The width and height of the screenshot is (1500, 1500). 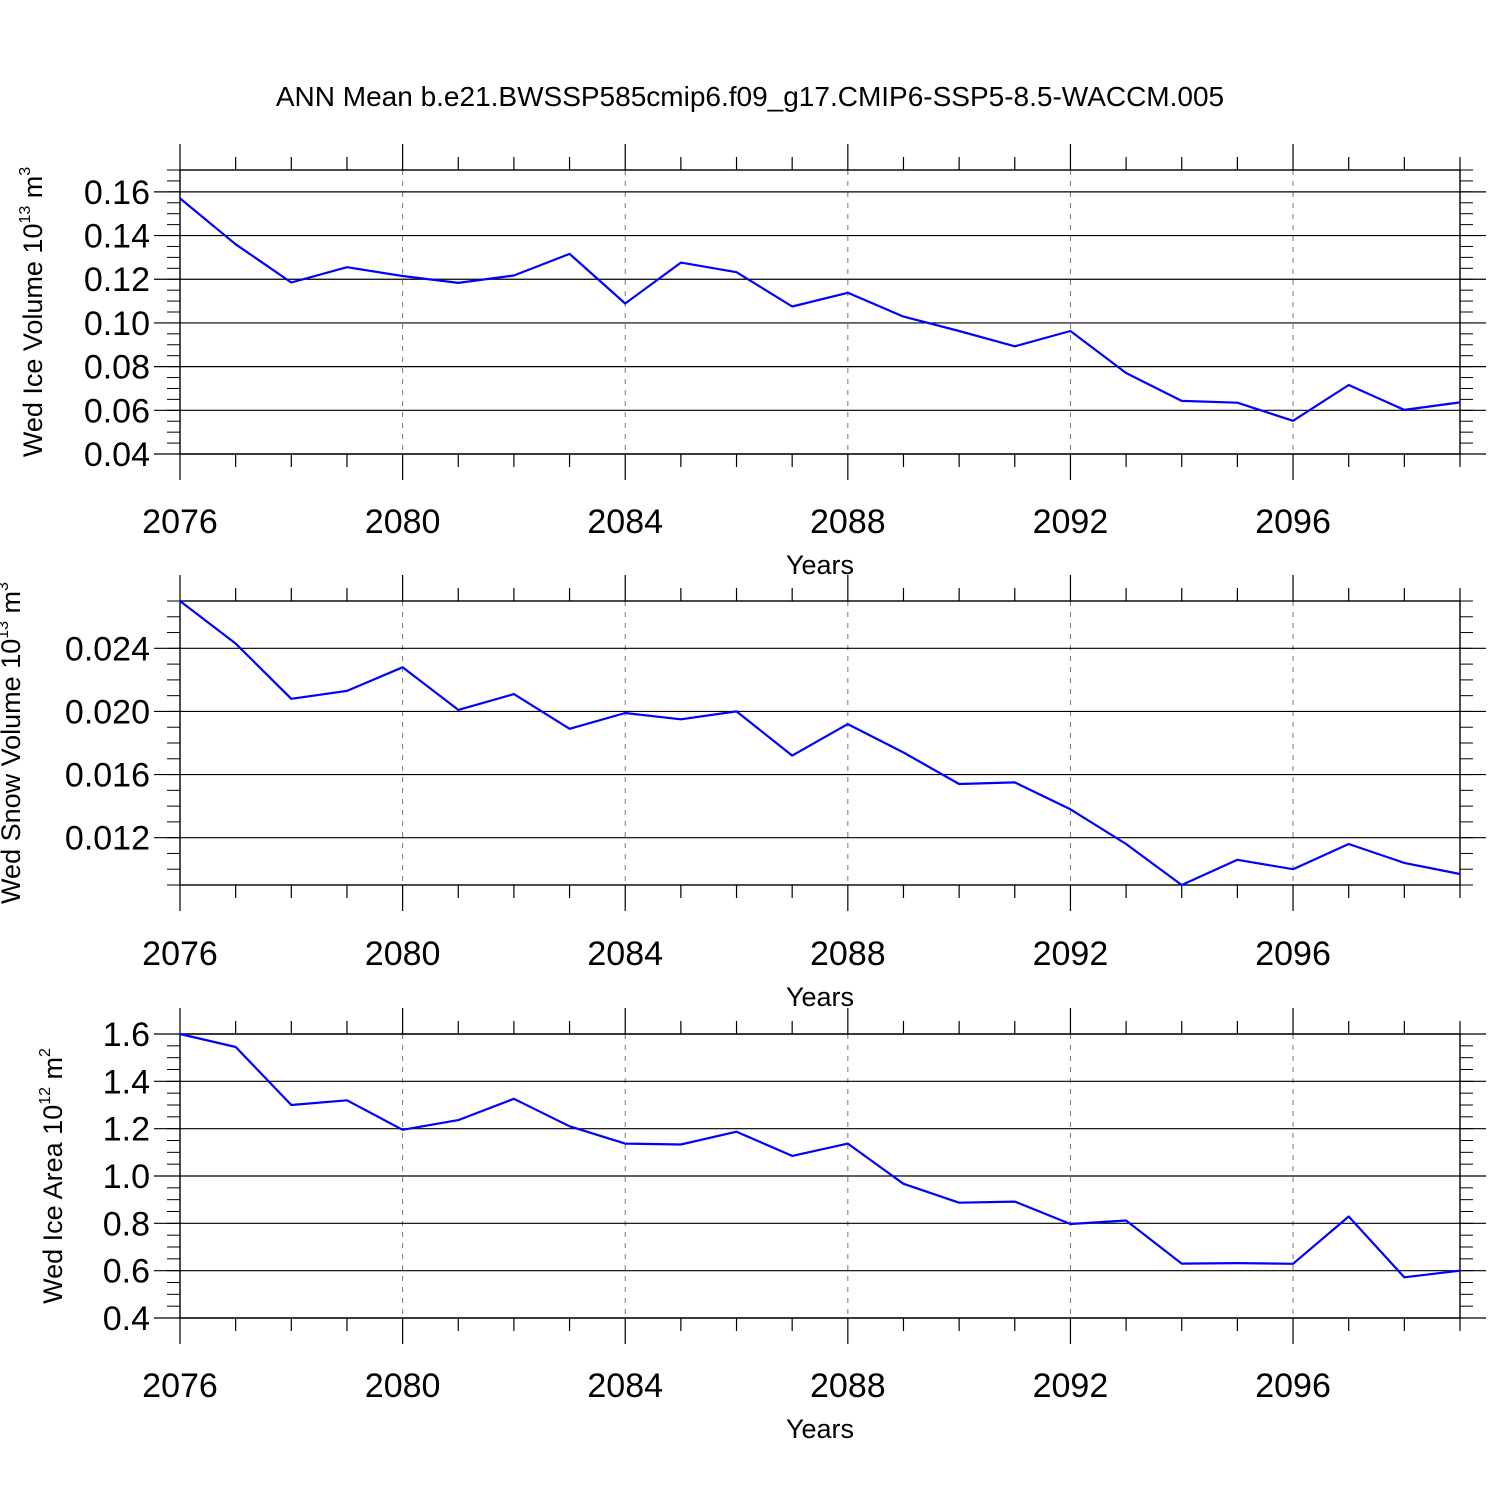 What do you see at coordinates (126, 1224) in the screenshot?
I see `y-tick-label: 0.8` at bounding box center [126, 1224].